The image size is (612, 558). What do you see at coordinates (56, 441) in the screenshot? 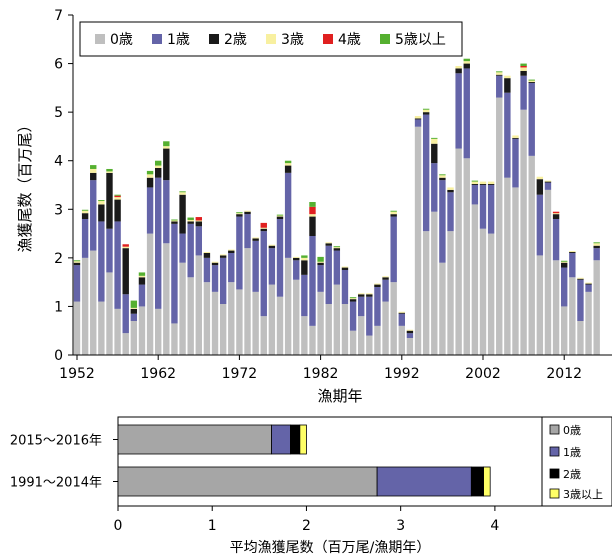
I see `bottom-category-label: 2015〜2016年` at bounding box center [56, 441].